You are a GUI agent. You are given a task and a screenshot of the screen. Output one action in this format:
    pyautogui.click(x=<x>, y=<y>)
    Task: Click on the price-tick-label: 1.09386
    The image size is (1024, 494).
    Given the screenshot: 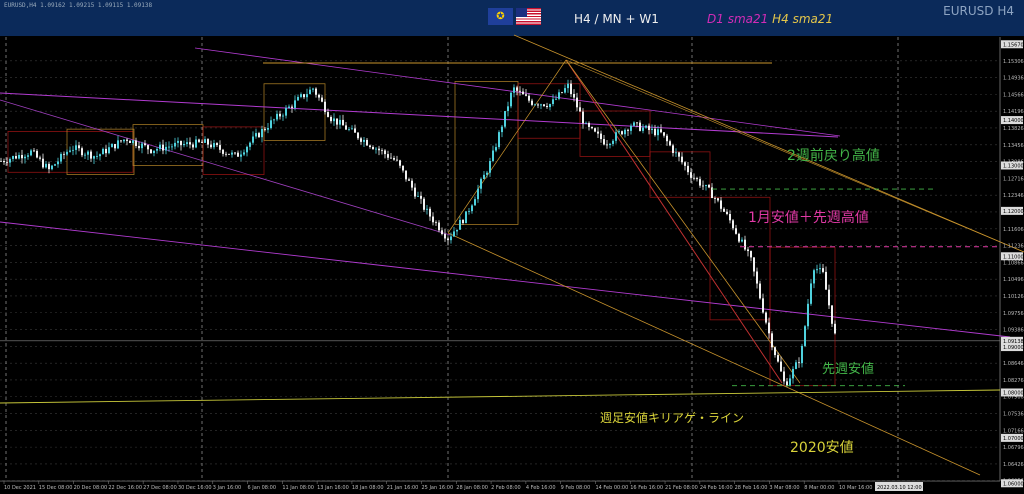 What is the action you would take?
    pyautogui.click(x=1013, y=331)
    